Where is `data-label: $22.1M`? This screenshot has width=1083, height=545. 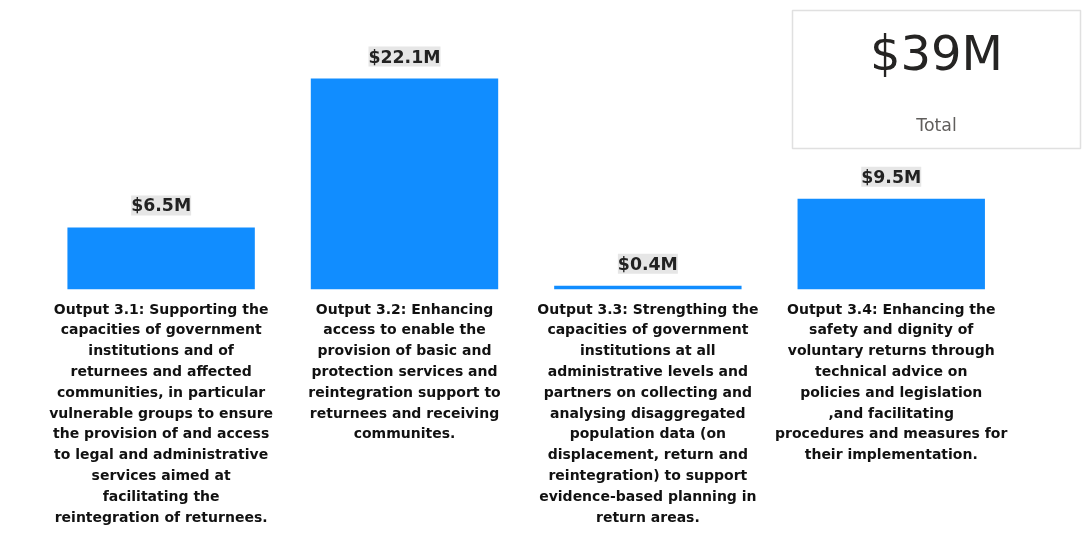
data-label: $22.1M is located at coordinates (404, 56).